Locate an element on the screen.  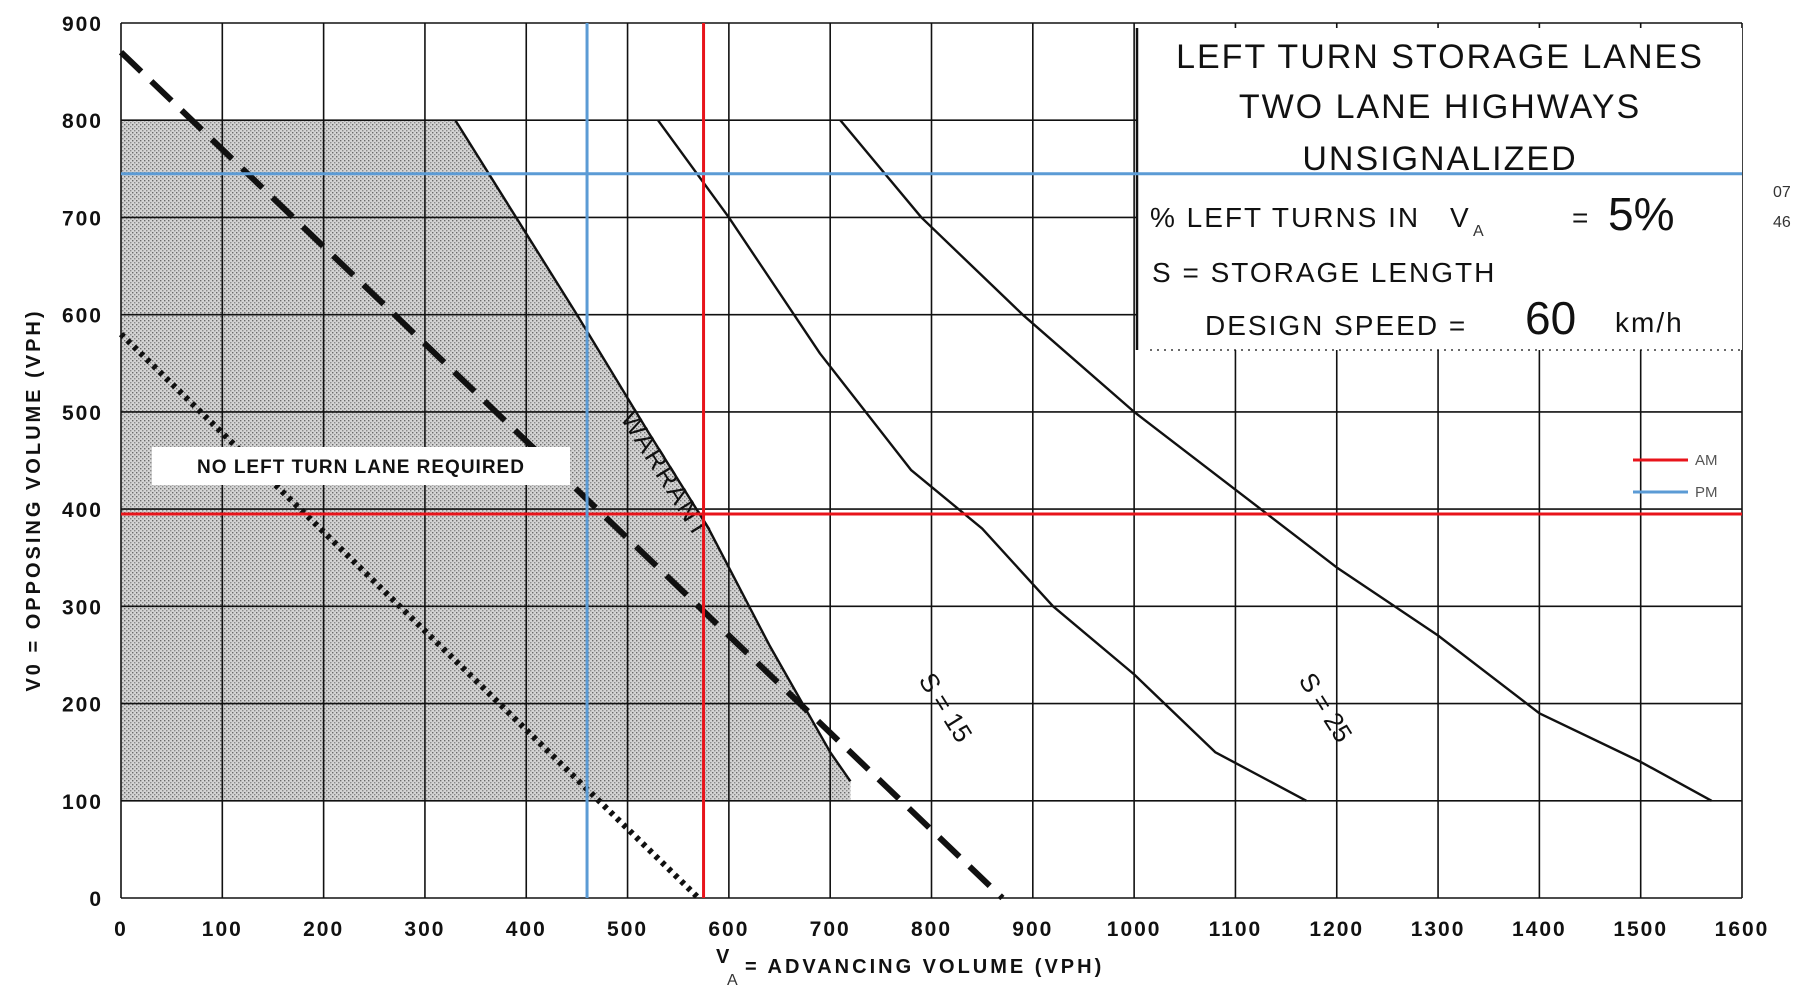
x-tick-label: 1600 is located at coordinates (1742, 929).